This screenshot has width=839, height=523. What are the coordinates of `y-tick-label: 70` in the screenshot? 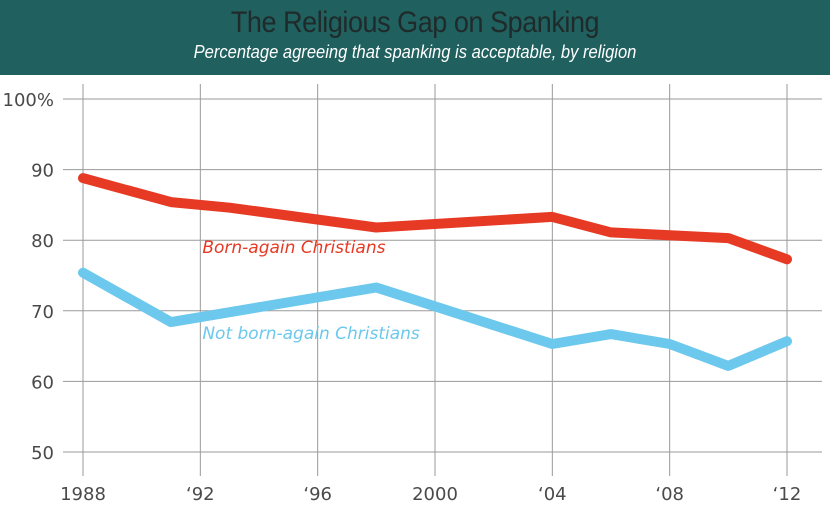 It's located at (42, 312).